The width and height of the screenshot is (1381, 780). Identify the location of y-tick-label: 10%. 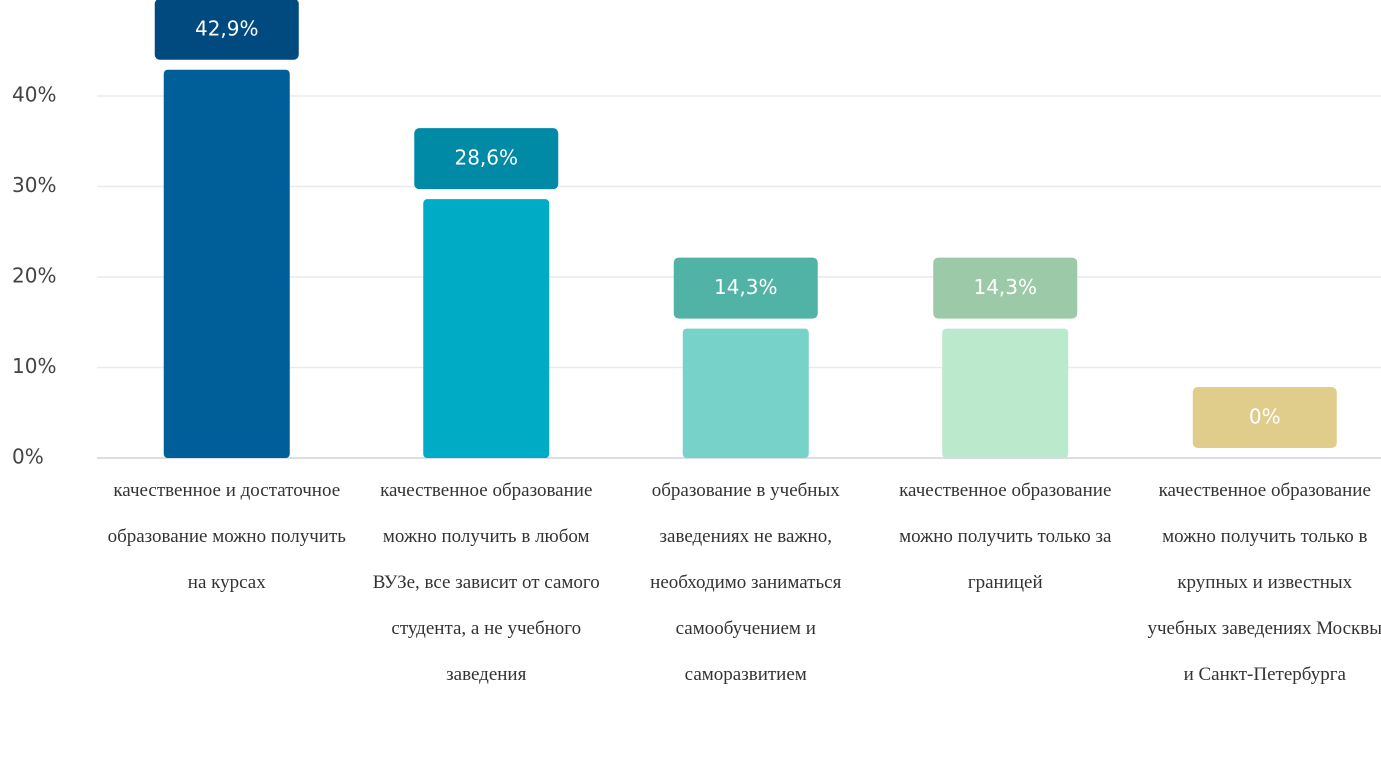
(34, 366).